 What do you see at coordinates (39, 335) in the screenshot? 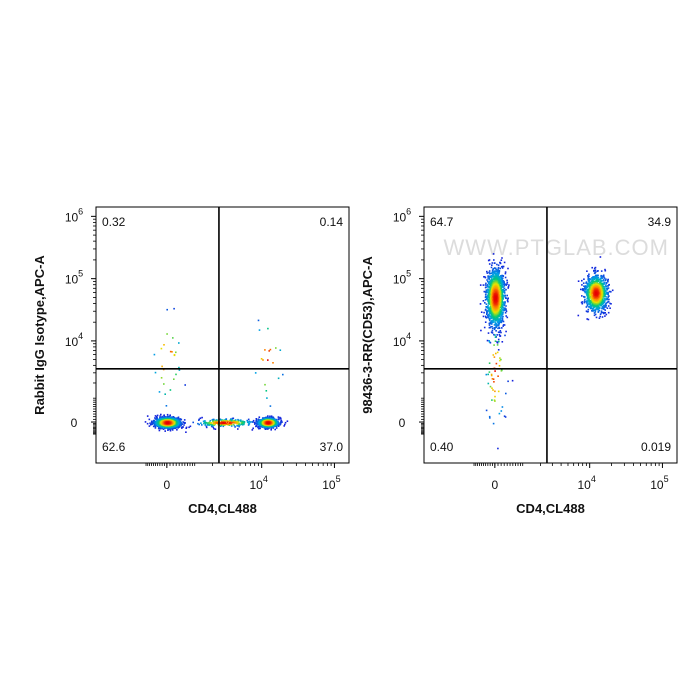
I see `y-axis-label: Rabbit IgG Isotype,APC-A` at bounding box center [39, 335].